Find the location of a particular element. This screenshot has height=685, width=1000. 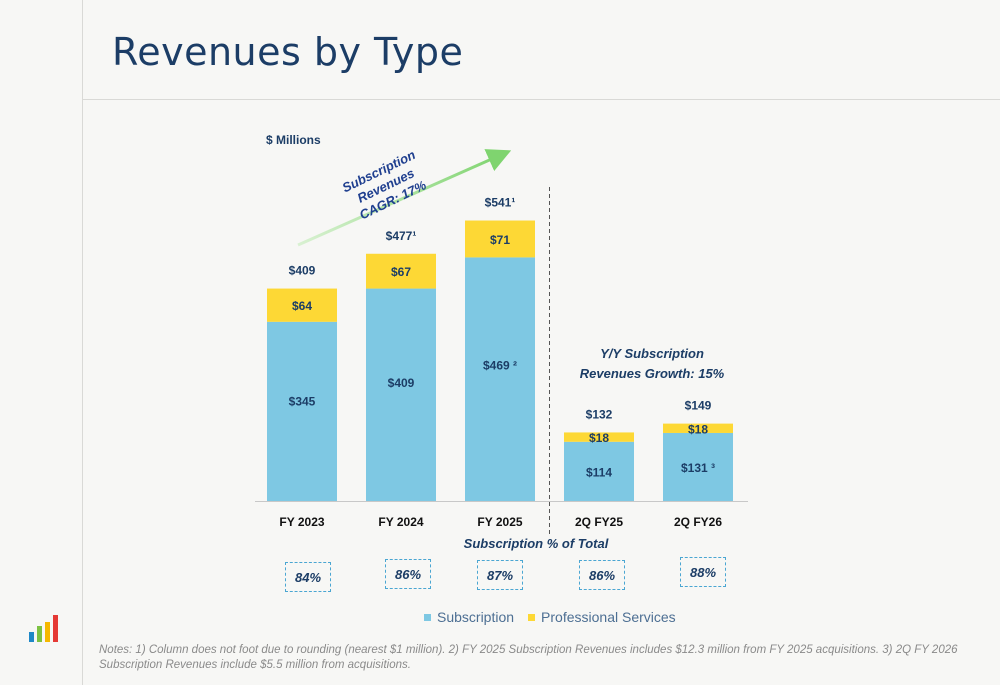

legend-item-professional-services: Professional Services is located at coordinates (602, 617).